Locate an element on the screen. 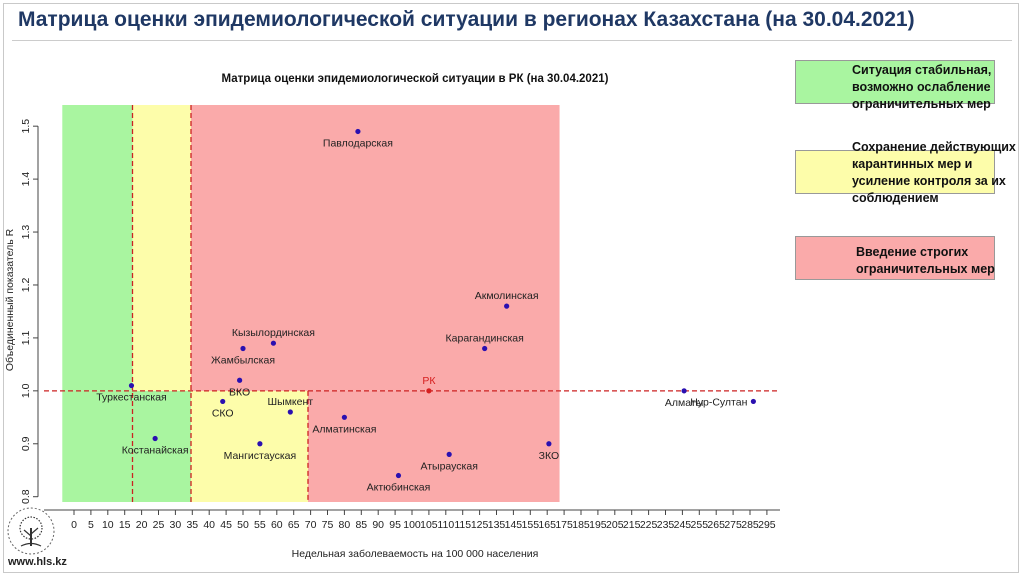 The height and width of the screenshot is (578, 1024). point-label: Актюбинская is located at coordinates (399, 488).